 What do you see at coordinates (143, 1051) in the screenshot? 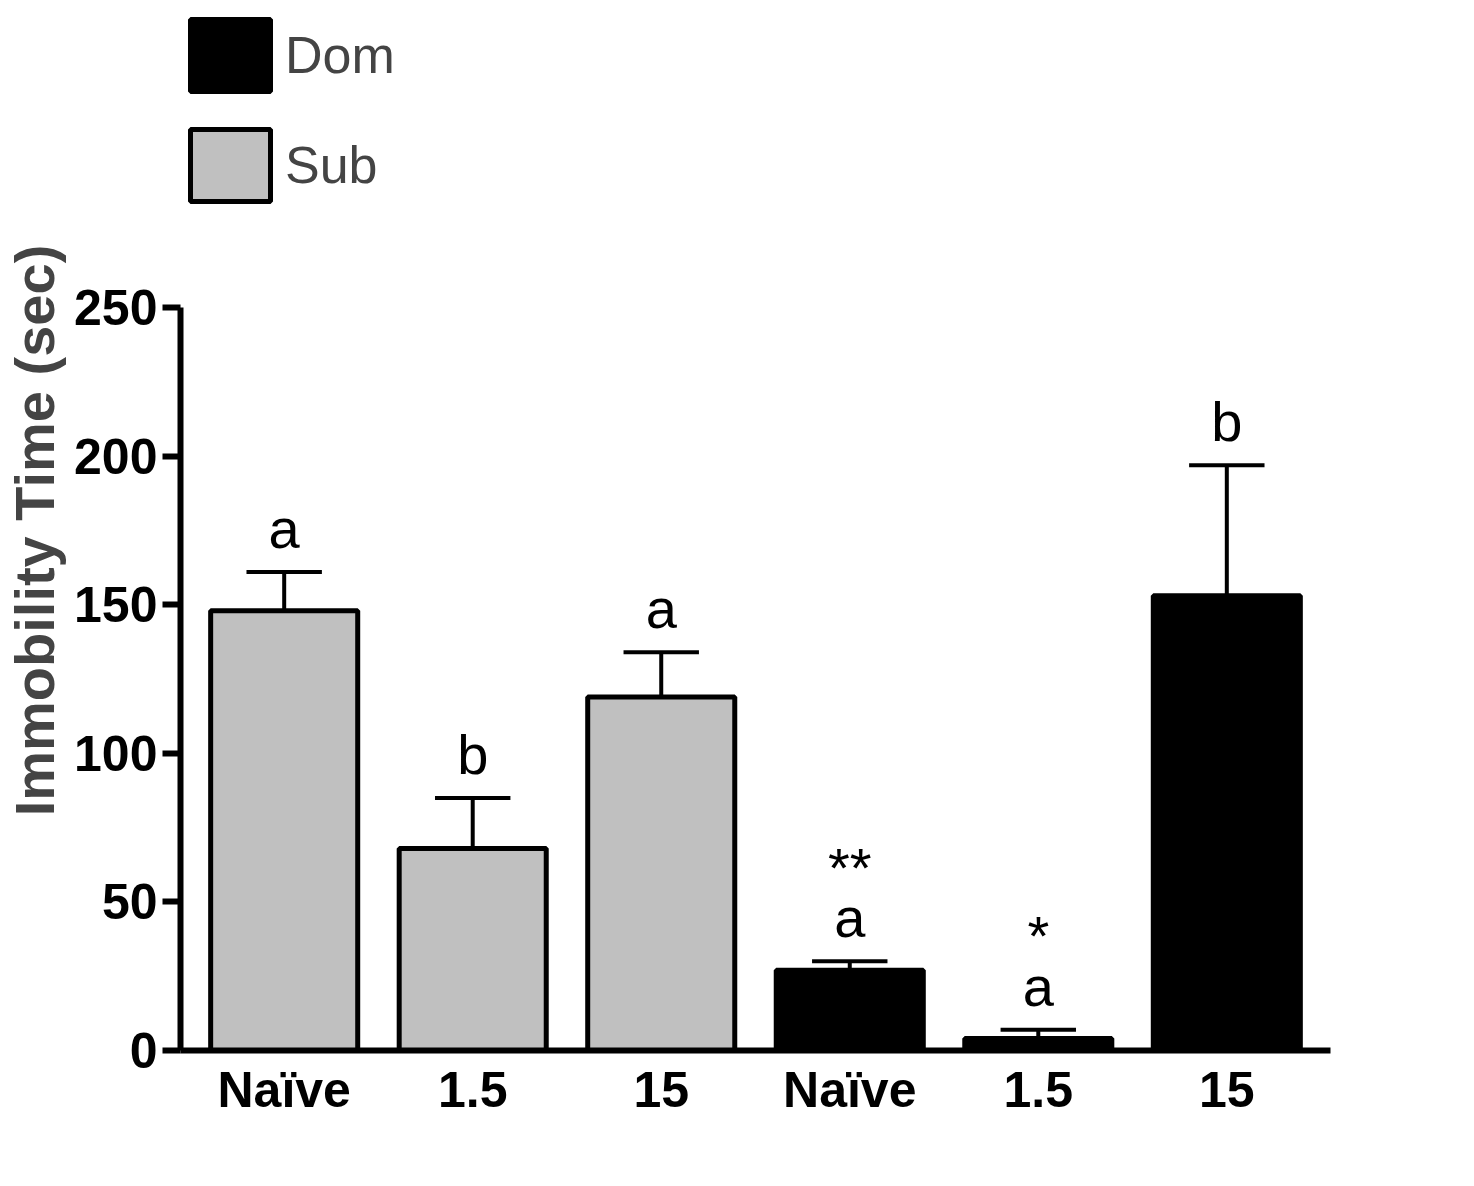
I see `y-tick-label: 0` at bounding box center [143, 1051].